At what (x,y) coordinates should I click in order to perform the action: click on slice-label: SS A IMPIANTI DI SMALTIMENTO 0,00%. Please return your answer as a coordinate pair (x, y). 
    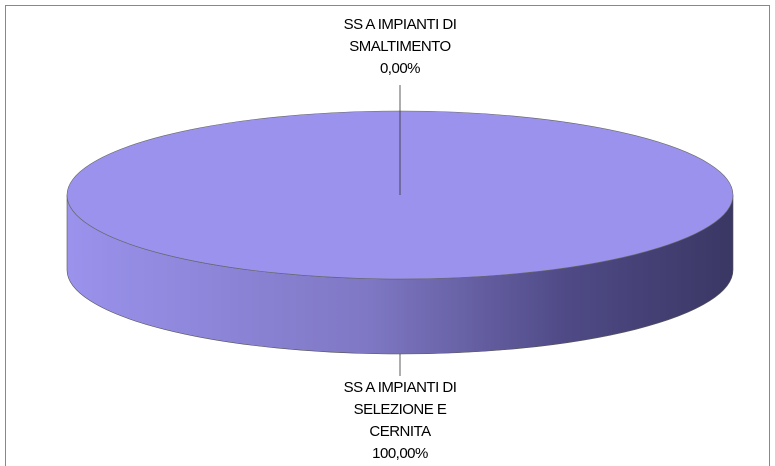
    Looking at the image, I should click on (400, 47).